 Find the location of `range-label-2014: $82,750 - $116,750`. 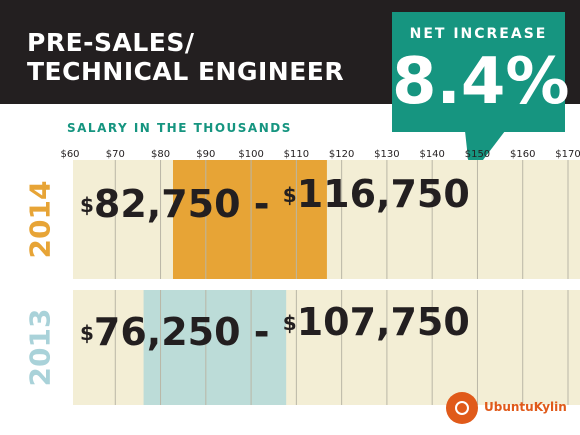

range-label-2014: $82,750 - $116,750 is located at coordinates (275, 199).